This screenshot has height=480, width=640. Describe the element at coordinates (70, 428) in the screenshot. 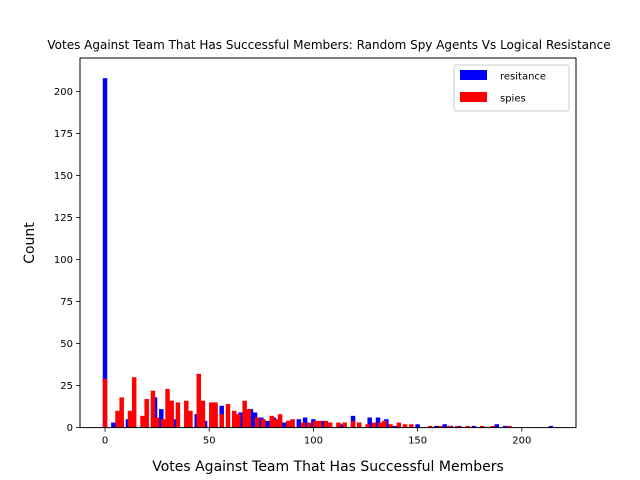

I see `y-tick-label-0: 0` at that location.